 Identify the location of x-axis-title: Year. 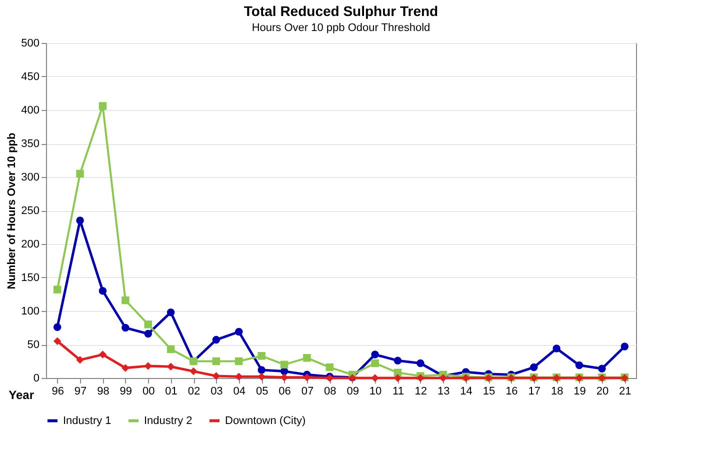
(21, 395).